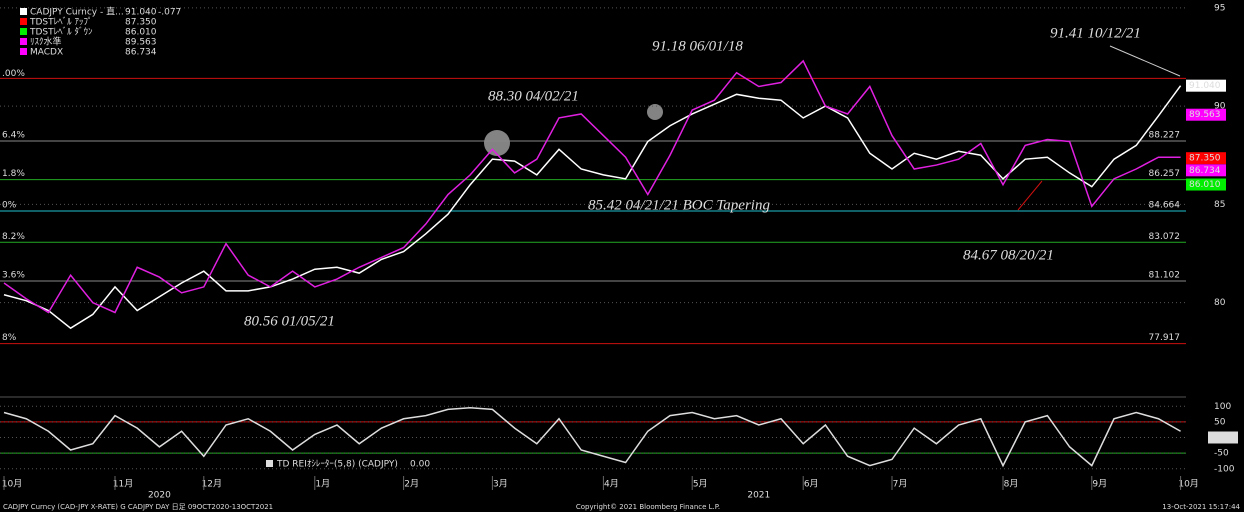  I want to click on price-tag-label: 86.010, so click(1205, 185).